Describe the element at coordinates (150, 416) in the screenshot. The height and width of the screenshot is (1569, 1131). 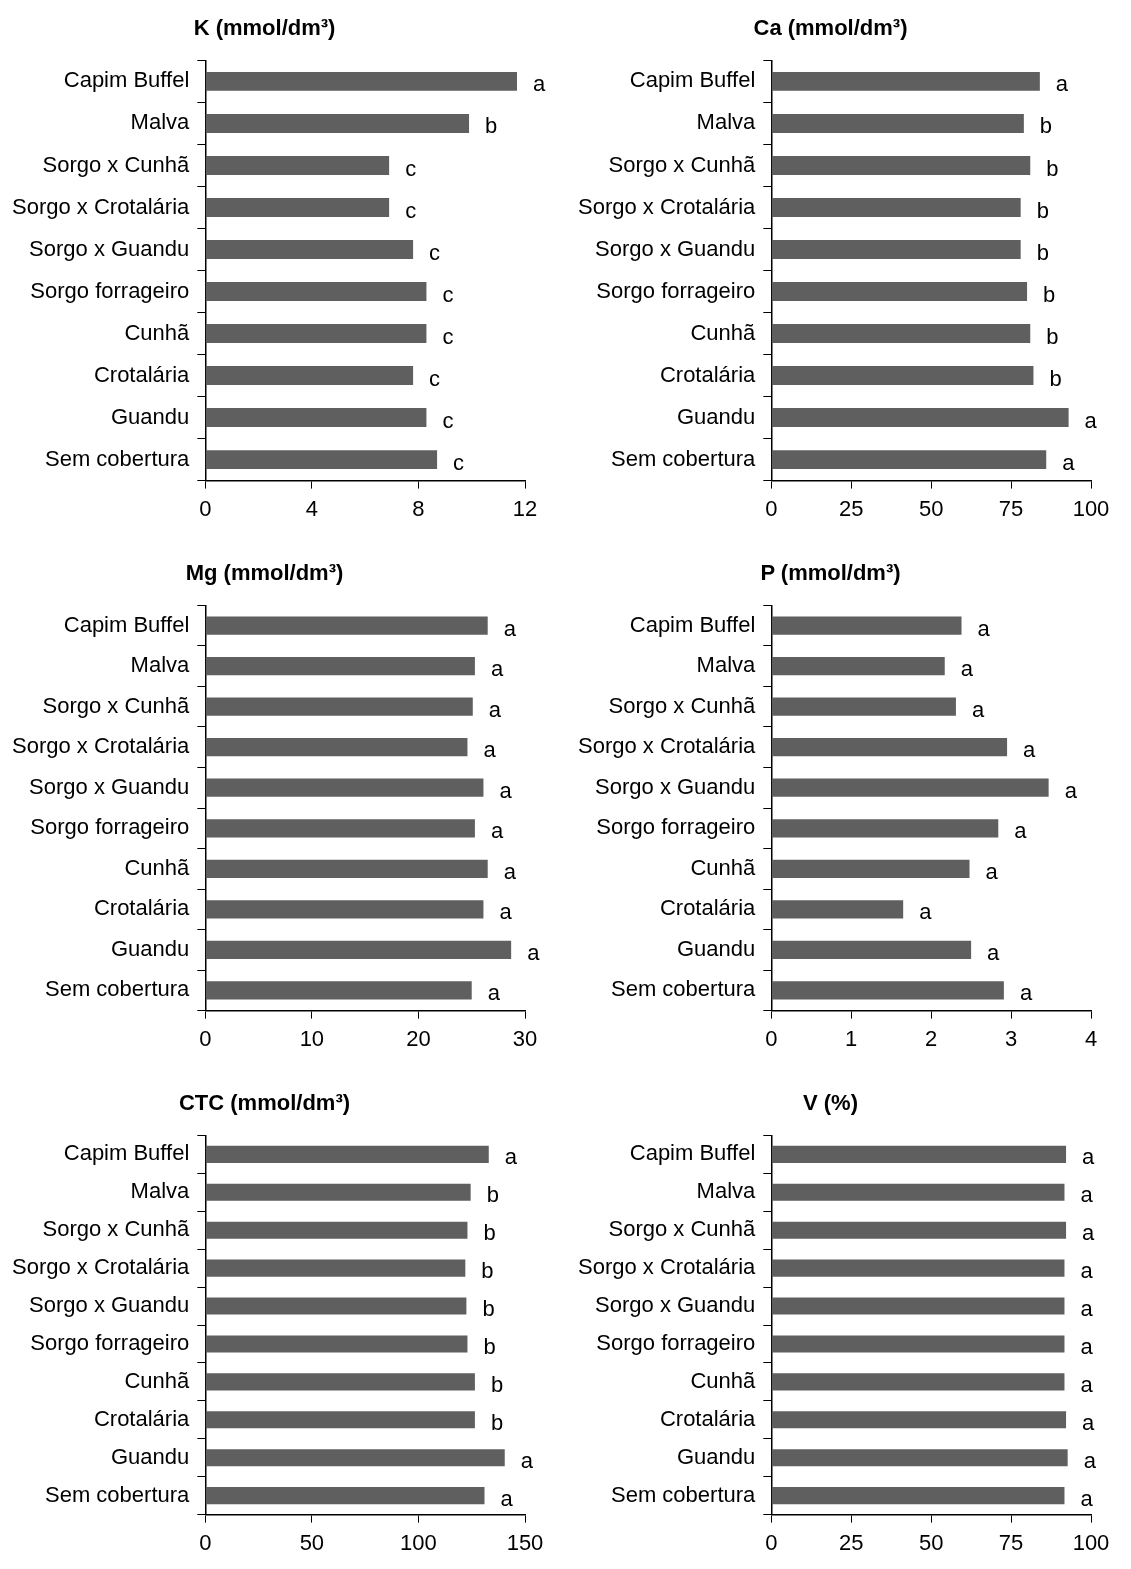
I see `y-tick-label: Guandu` at that location.